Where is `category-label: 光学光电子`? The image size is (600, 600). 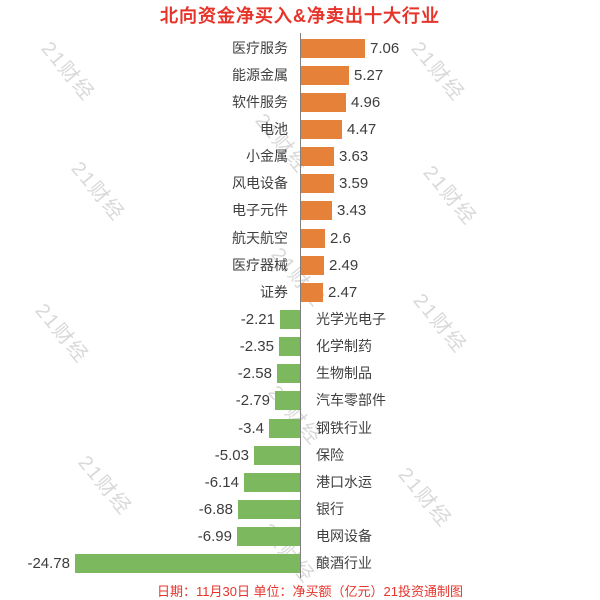
category-label: 光学光电子 is located at coordinates (351, 319).